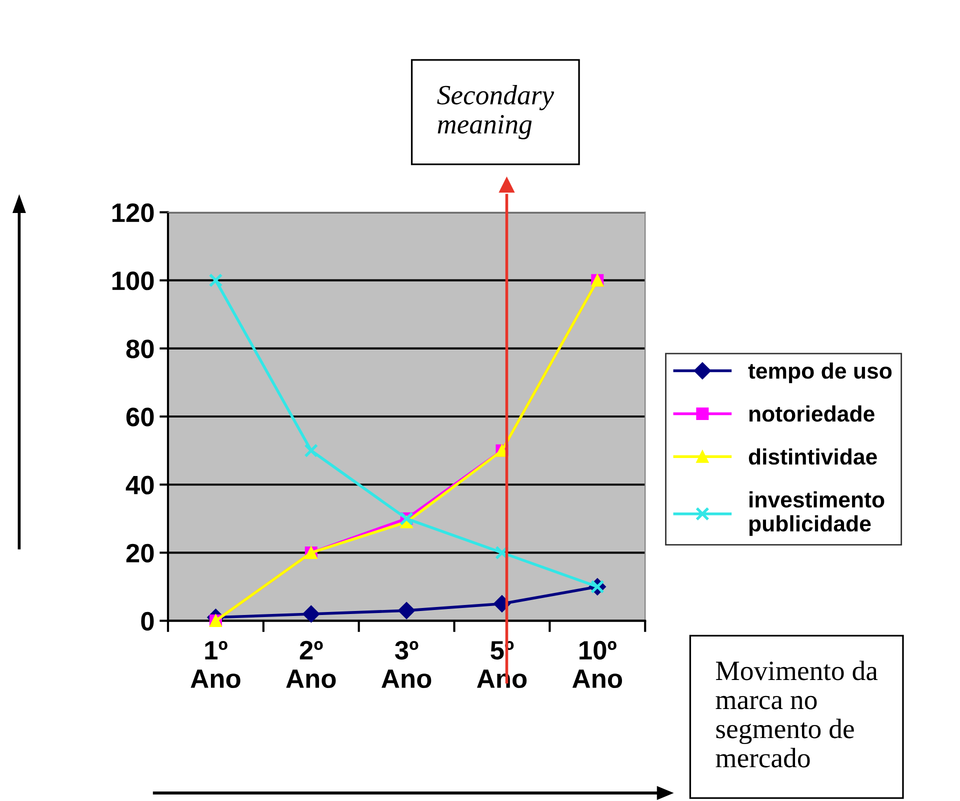 The width and height of the screenshot is (960, 801). What do you see at coordinates (311, 664) in the screenshot?
I see `x-tick-label: 2º Ano` at bounding box center [311, 664].